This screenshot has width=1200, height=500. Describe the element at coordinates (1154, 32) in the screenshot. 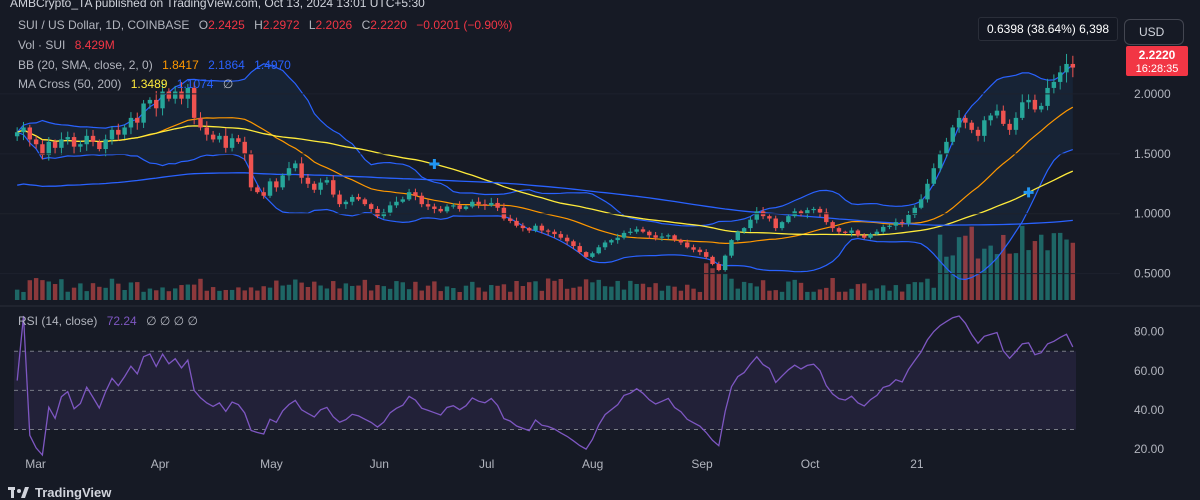

I see `currency-button: USD` at that location.